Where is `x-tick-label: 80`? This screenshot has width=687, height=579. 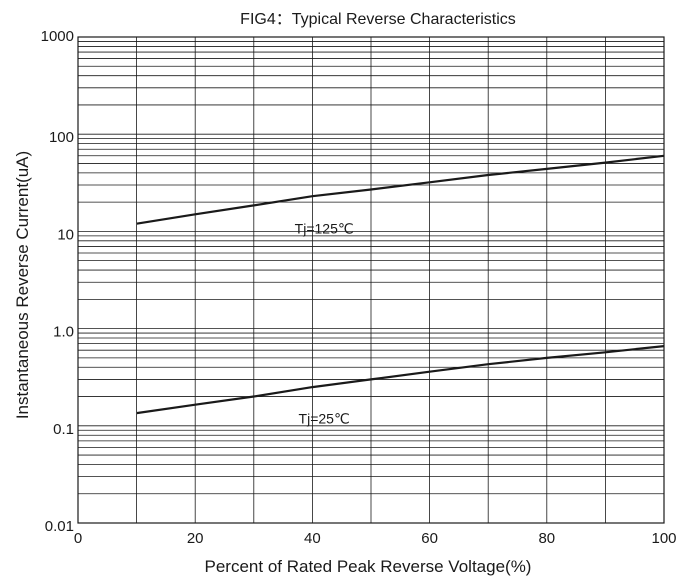
x-tick-label: 80 is located at coordinates (546, 538).